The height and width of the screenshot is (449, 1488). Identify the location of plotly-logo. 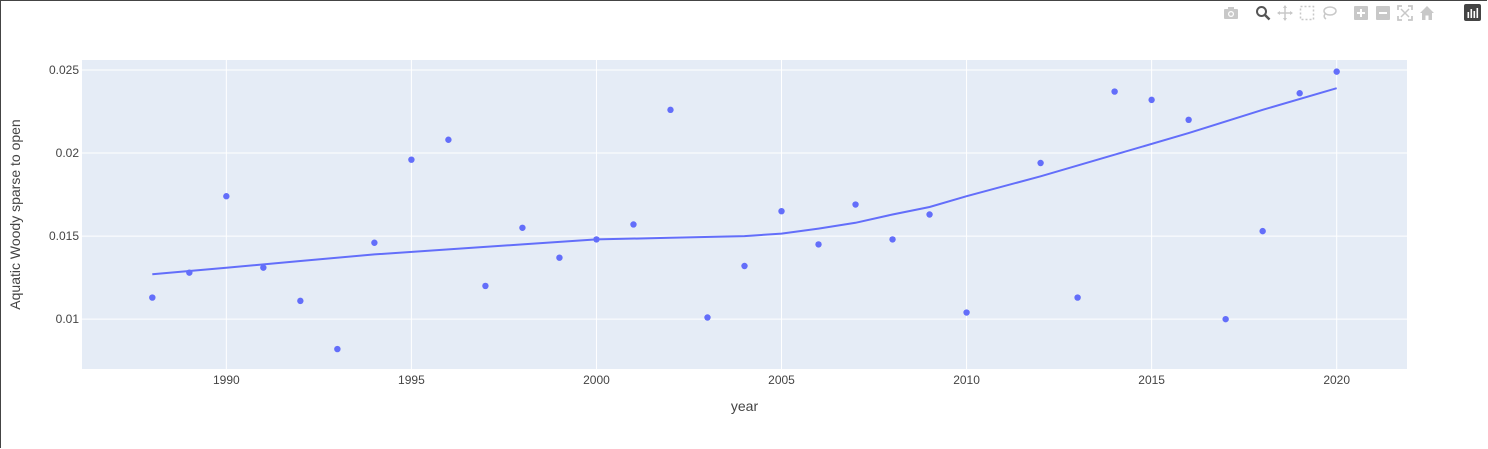
(1472, 12).